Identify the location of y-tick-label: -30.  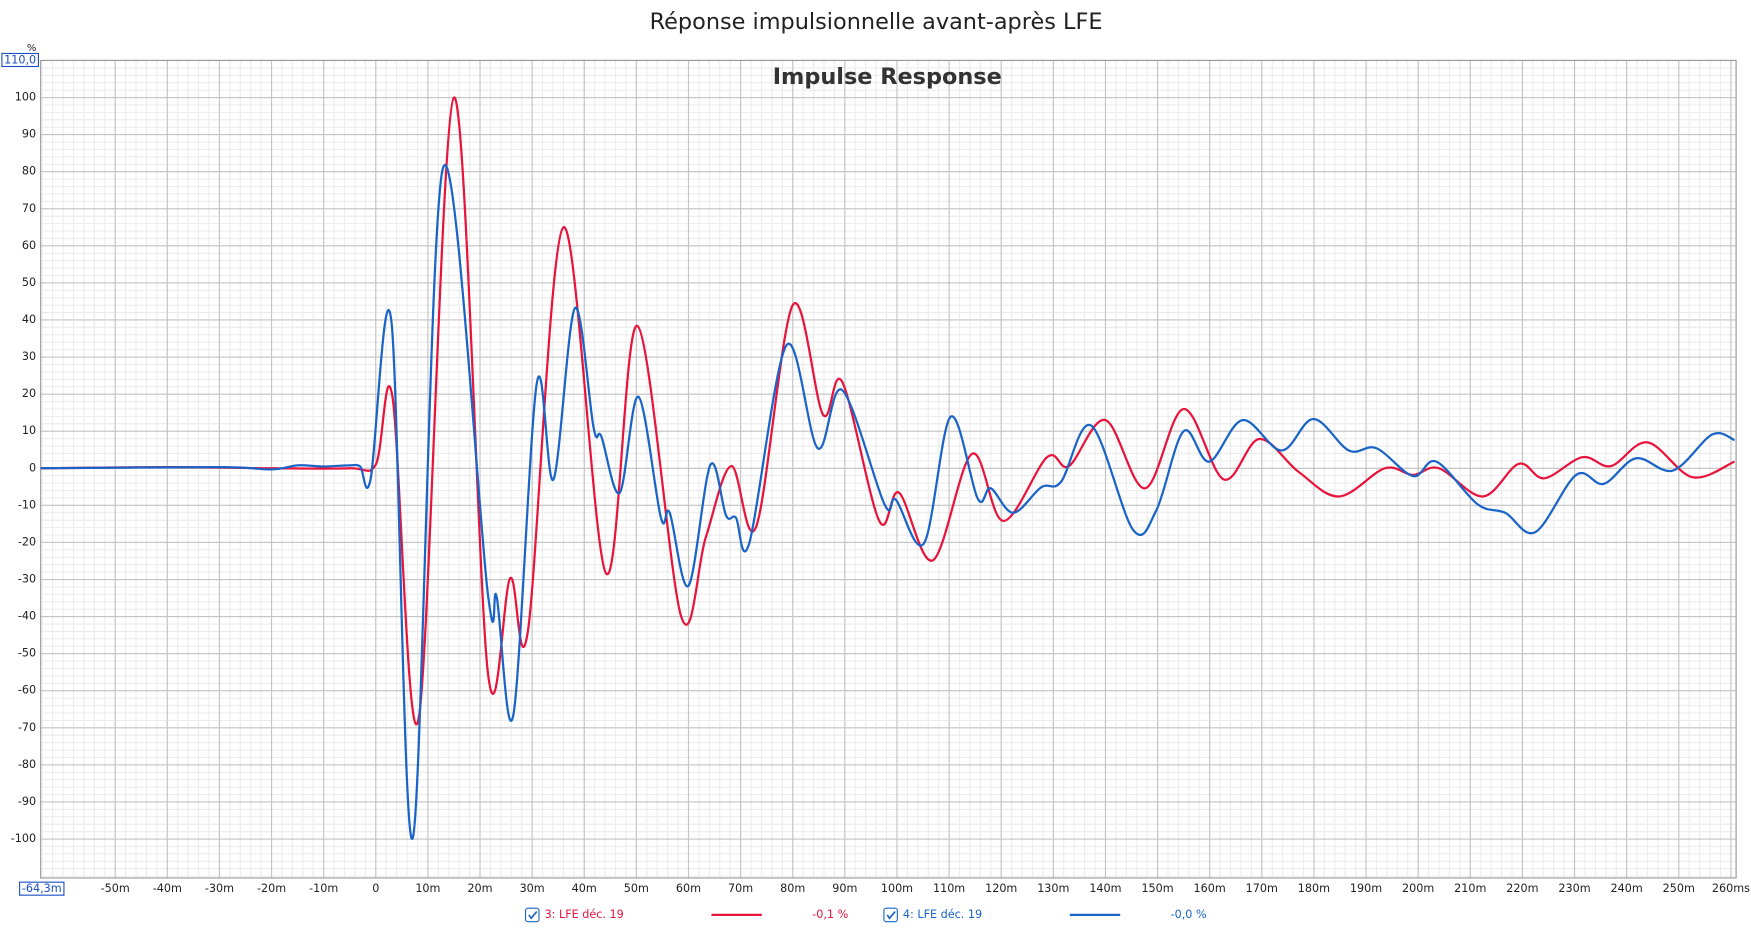
(27, 579).